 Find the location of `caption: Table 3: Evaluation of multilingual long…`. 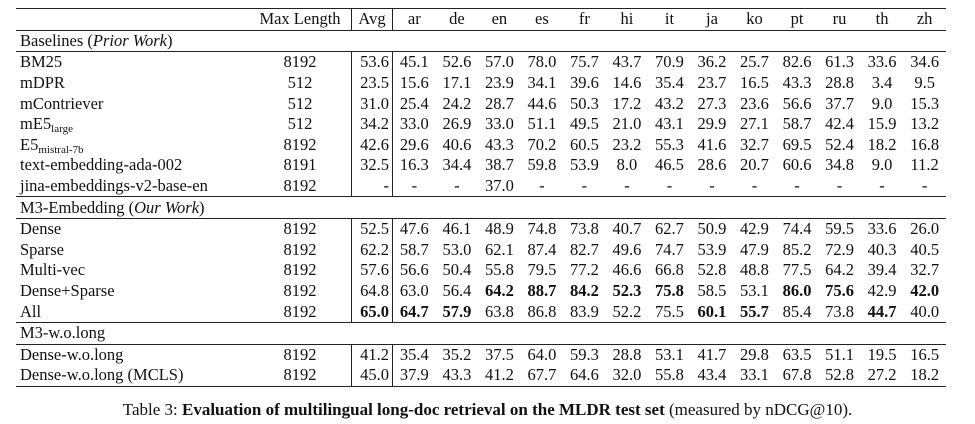

caption: Table 3: Evaluation of multilingual long… is located at coordinates (487, 410).